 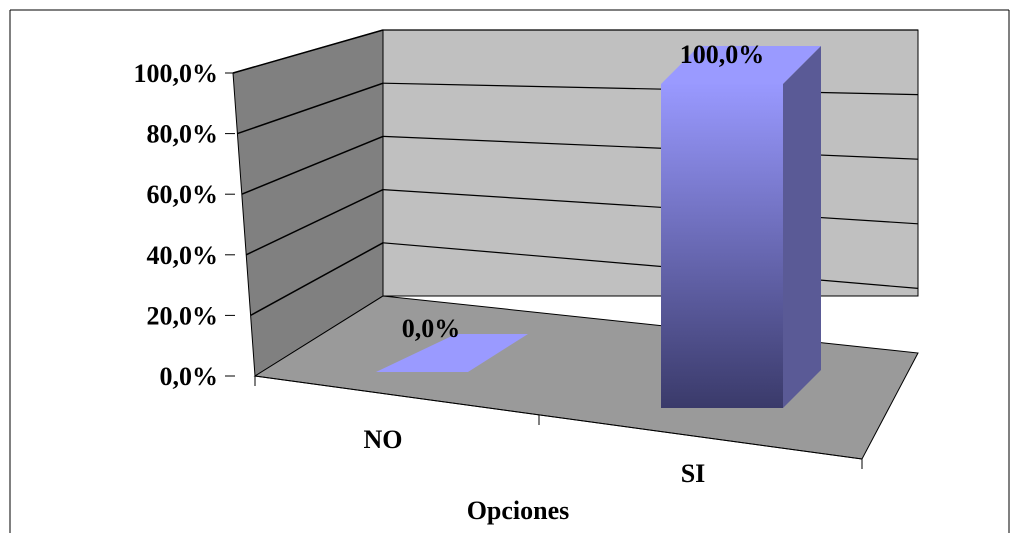 What do you see at coordinates (183, 255) in the screenshot?
I see `y-tick-label: 40,0%` at bounding box center [183, 255].